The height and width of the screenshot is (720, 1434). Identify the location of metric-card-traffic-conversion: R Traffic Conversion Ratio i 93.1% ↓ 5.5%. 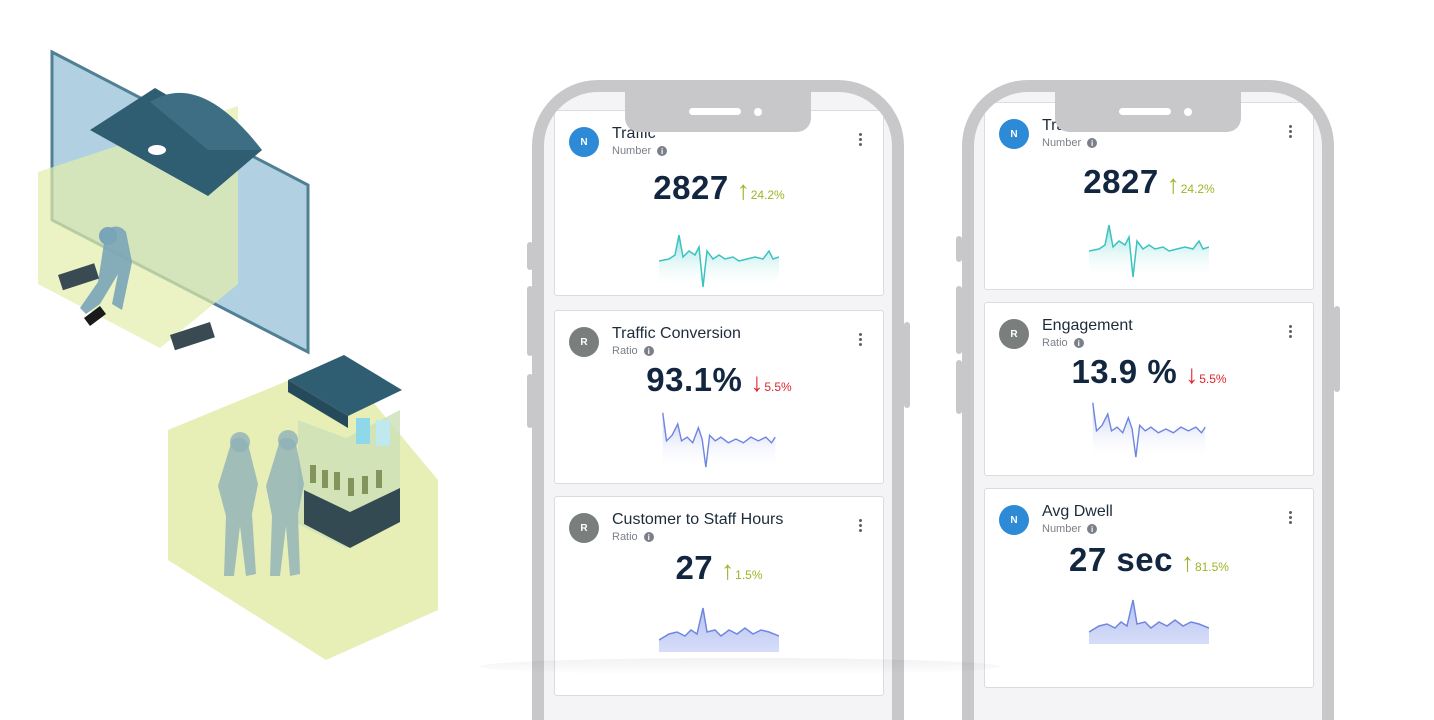
(719, 397).